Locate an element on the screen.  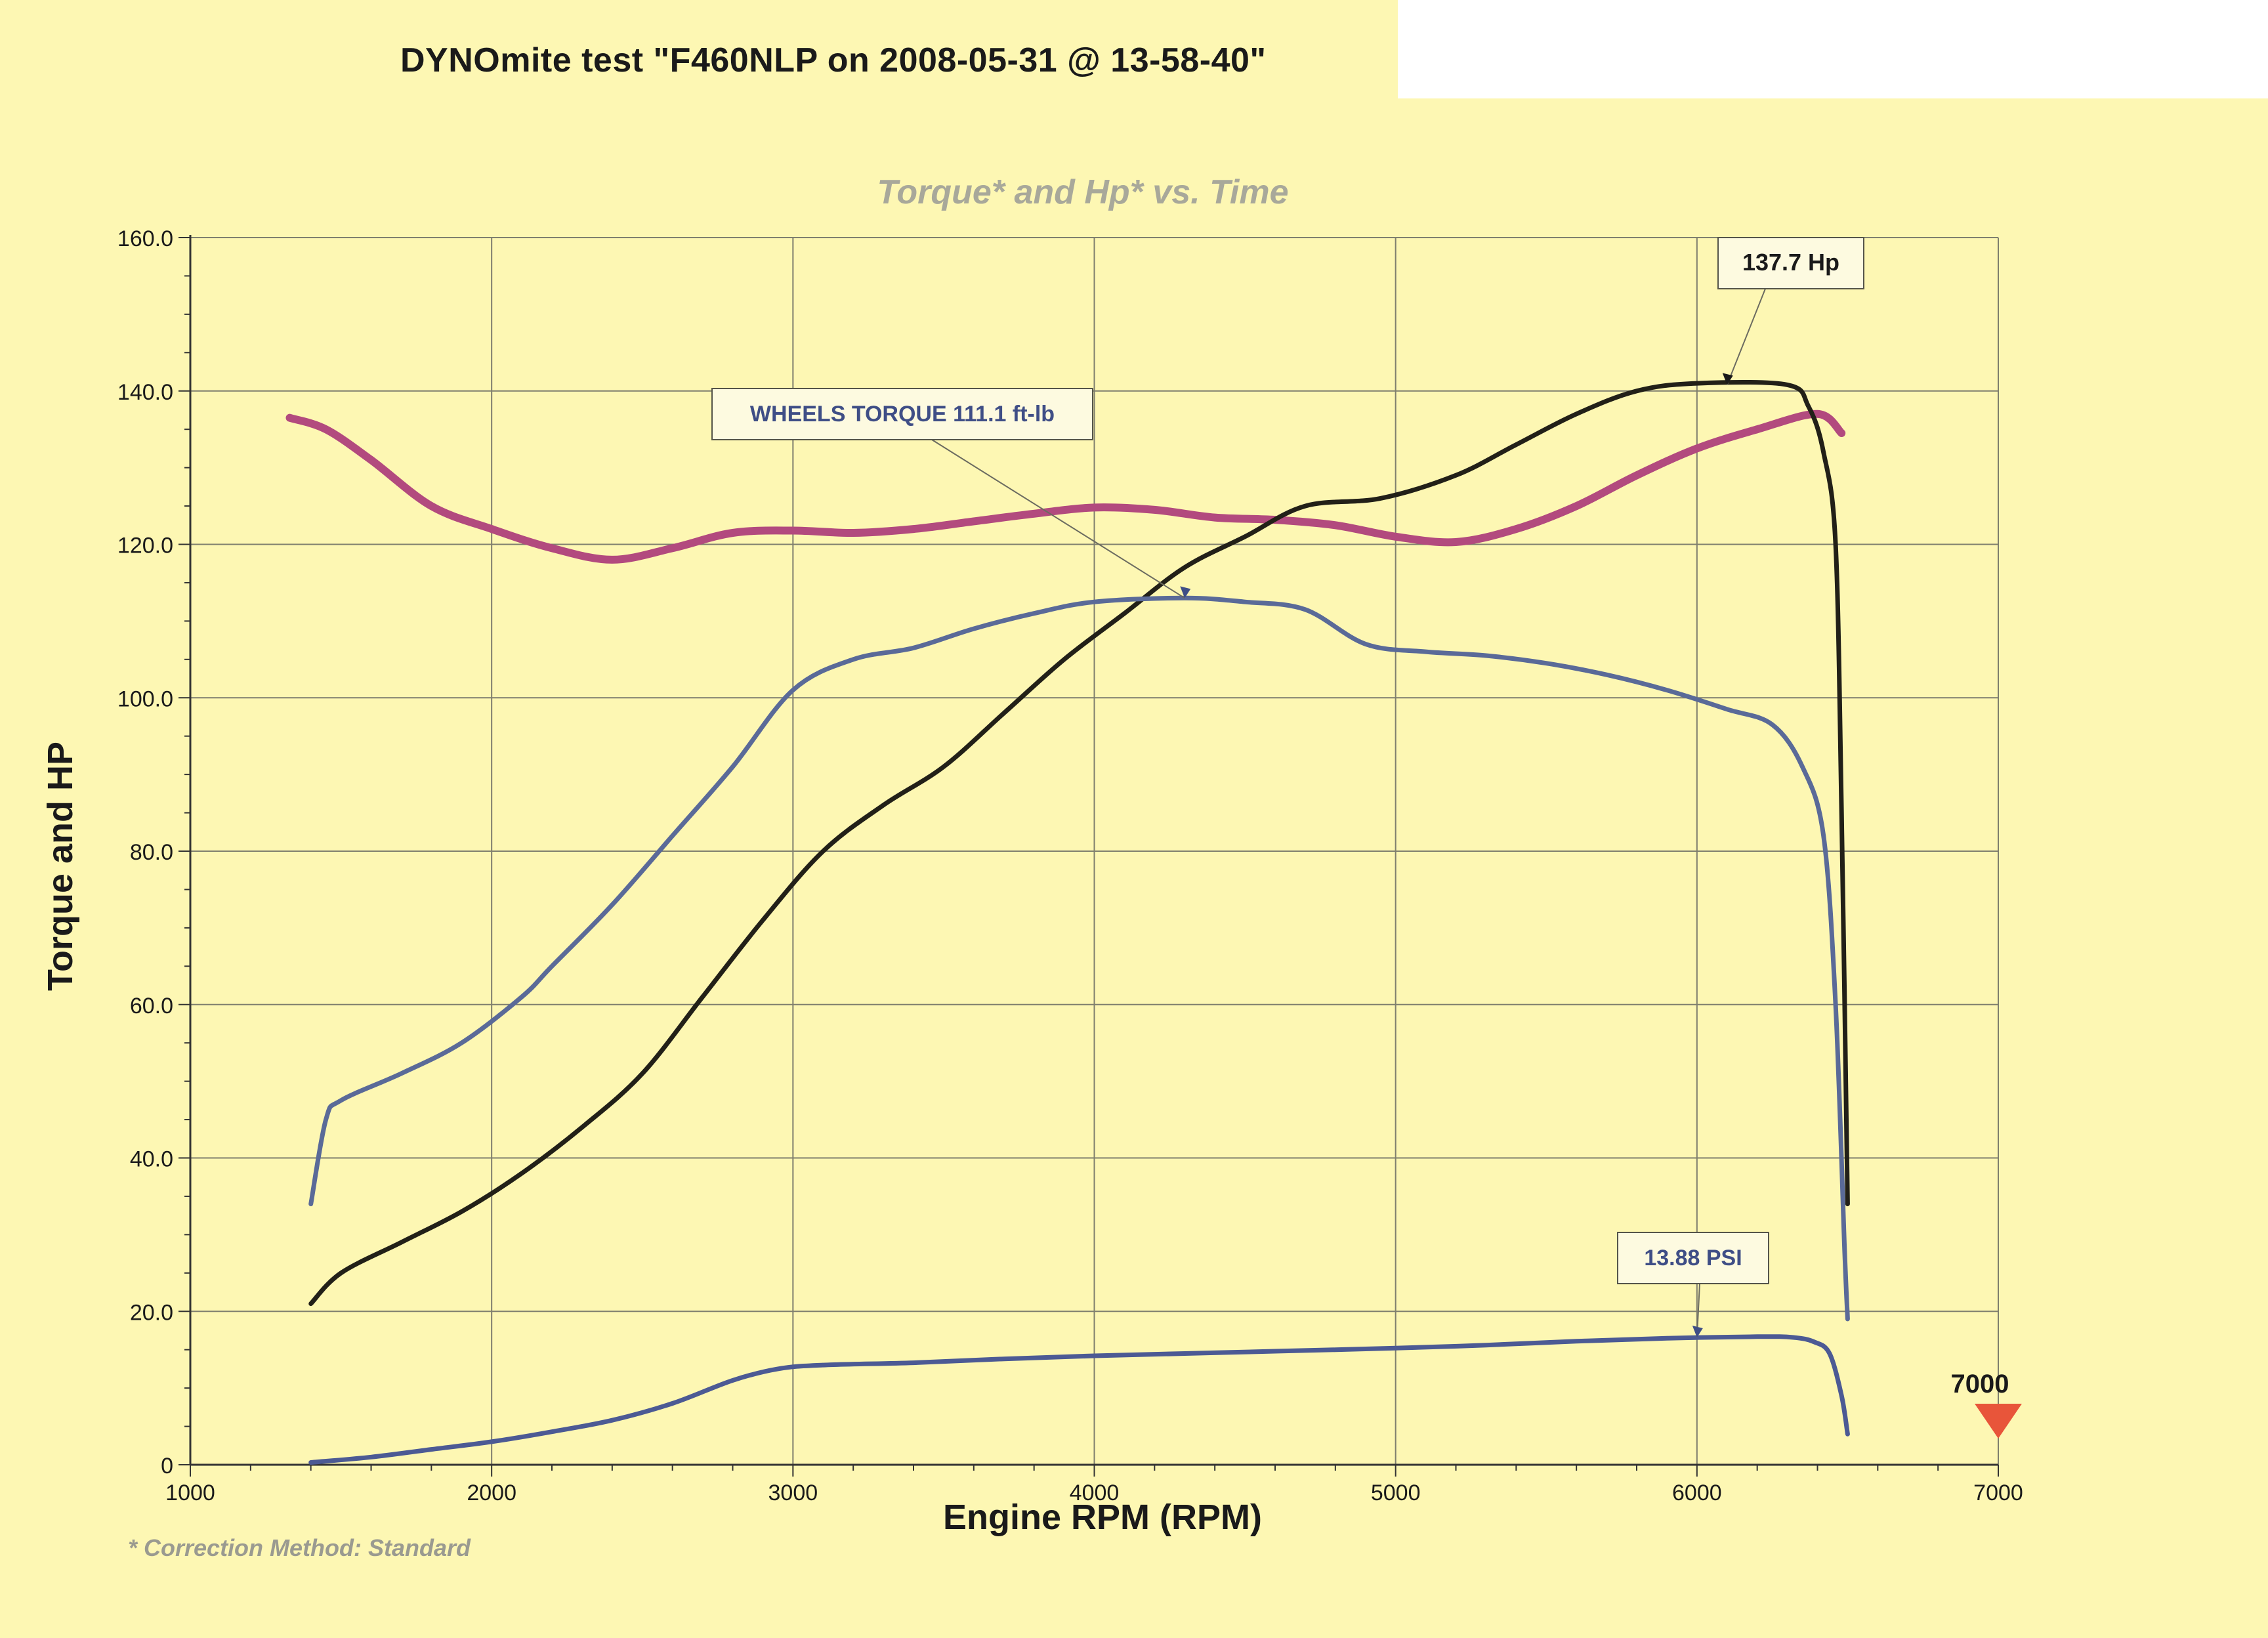
y-tick-label: 160.0 is located at coordinates (145, 238).